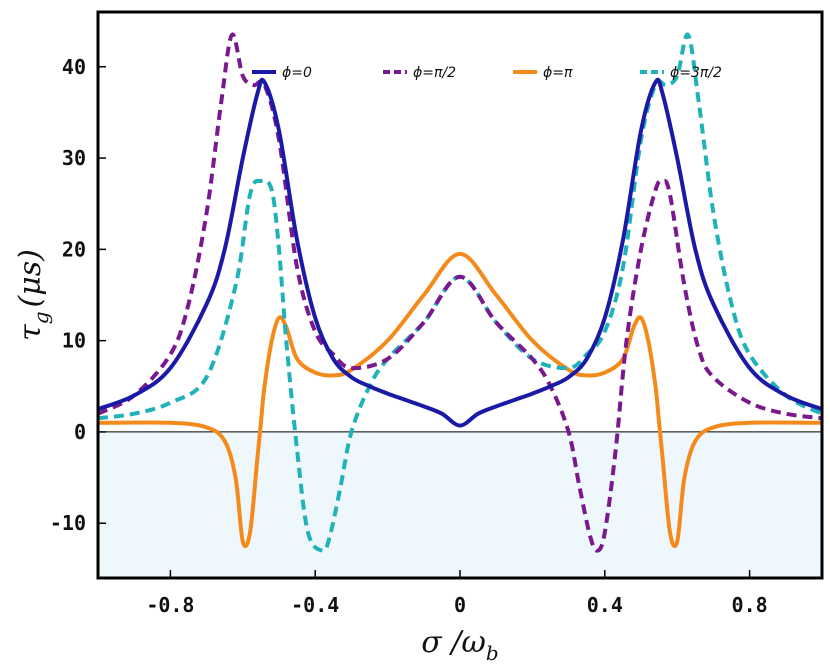 This screenshot has width=830, height=664. I want to click on y-tick-label: -10, so click(68, 523).